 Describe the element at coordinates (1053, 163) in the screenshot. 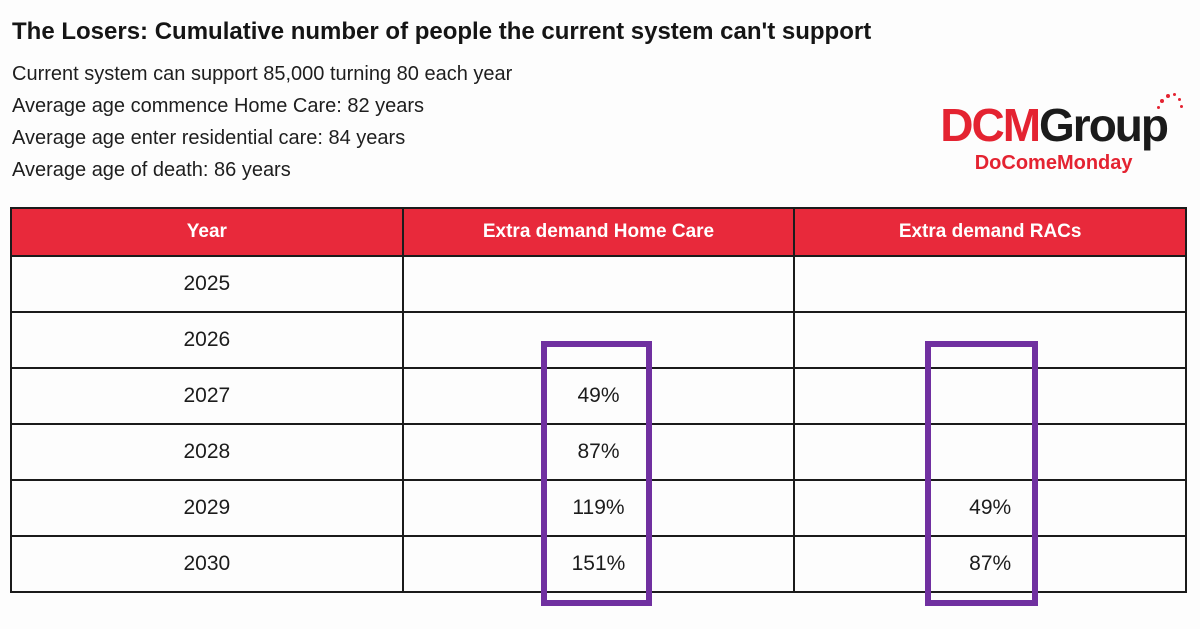

I see `logo-tagline: DoComeMonday` at that location.